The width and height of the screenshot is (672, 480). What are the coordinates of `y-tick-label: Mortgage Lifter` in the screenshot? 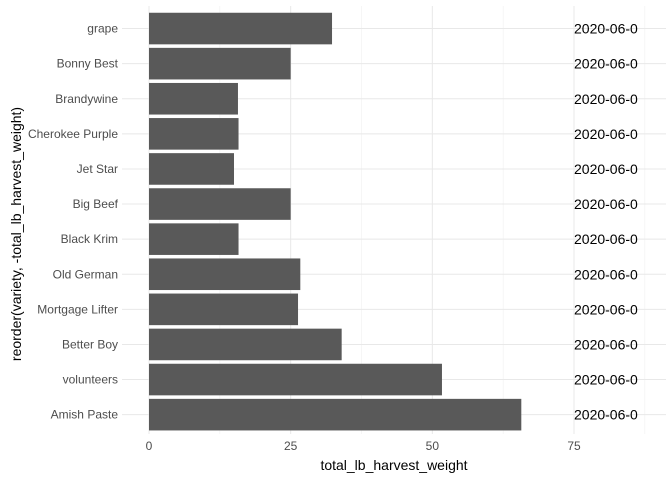 It's located at (77, 309).